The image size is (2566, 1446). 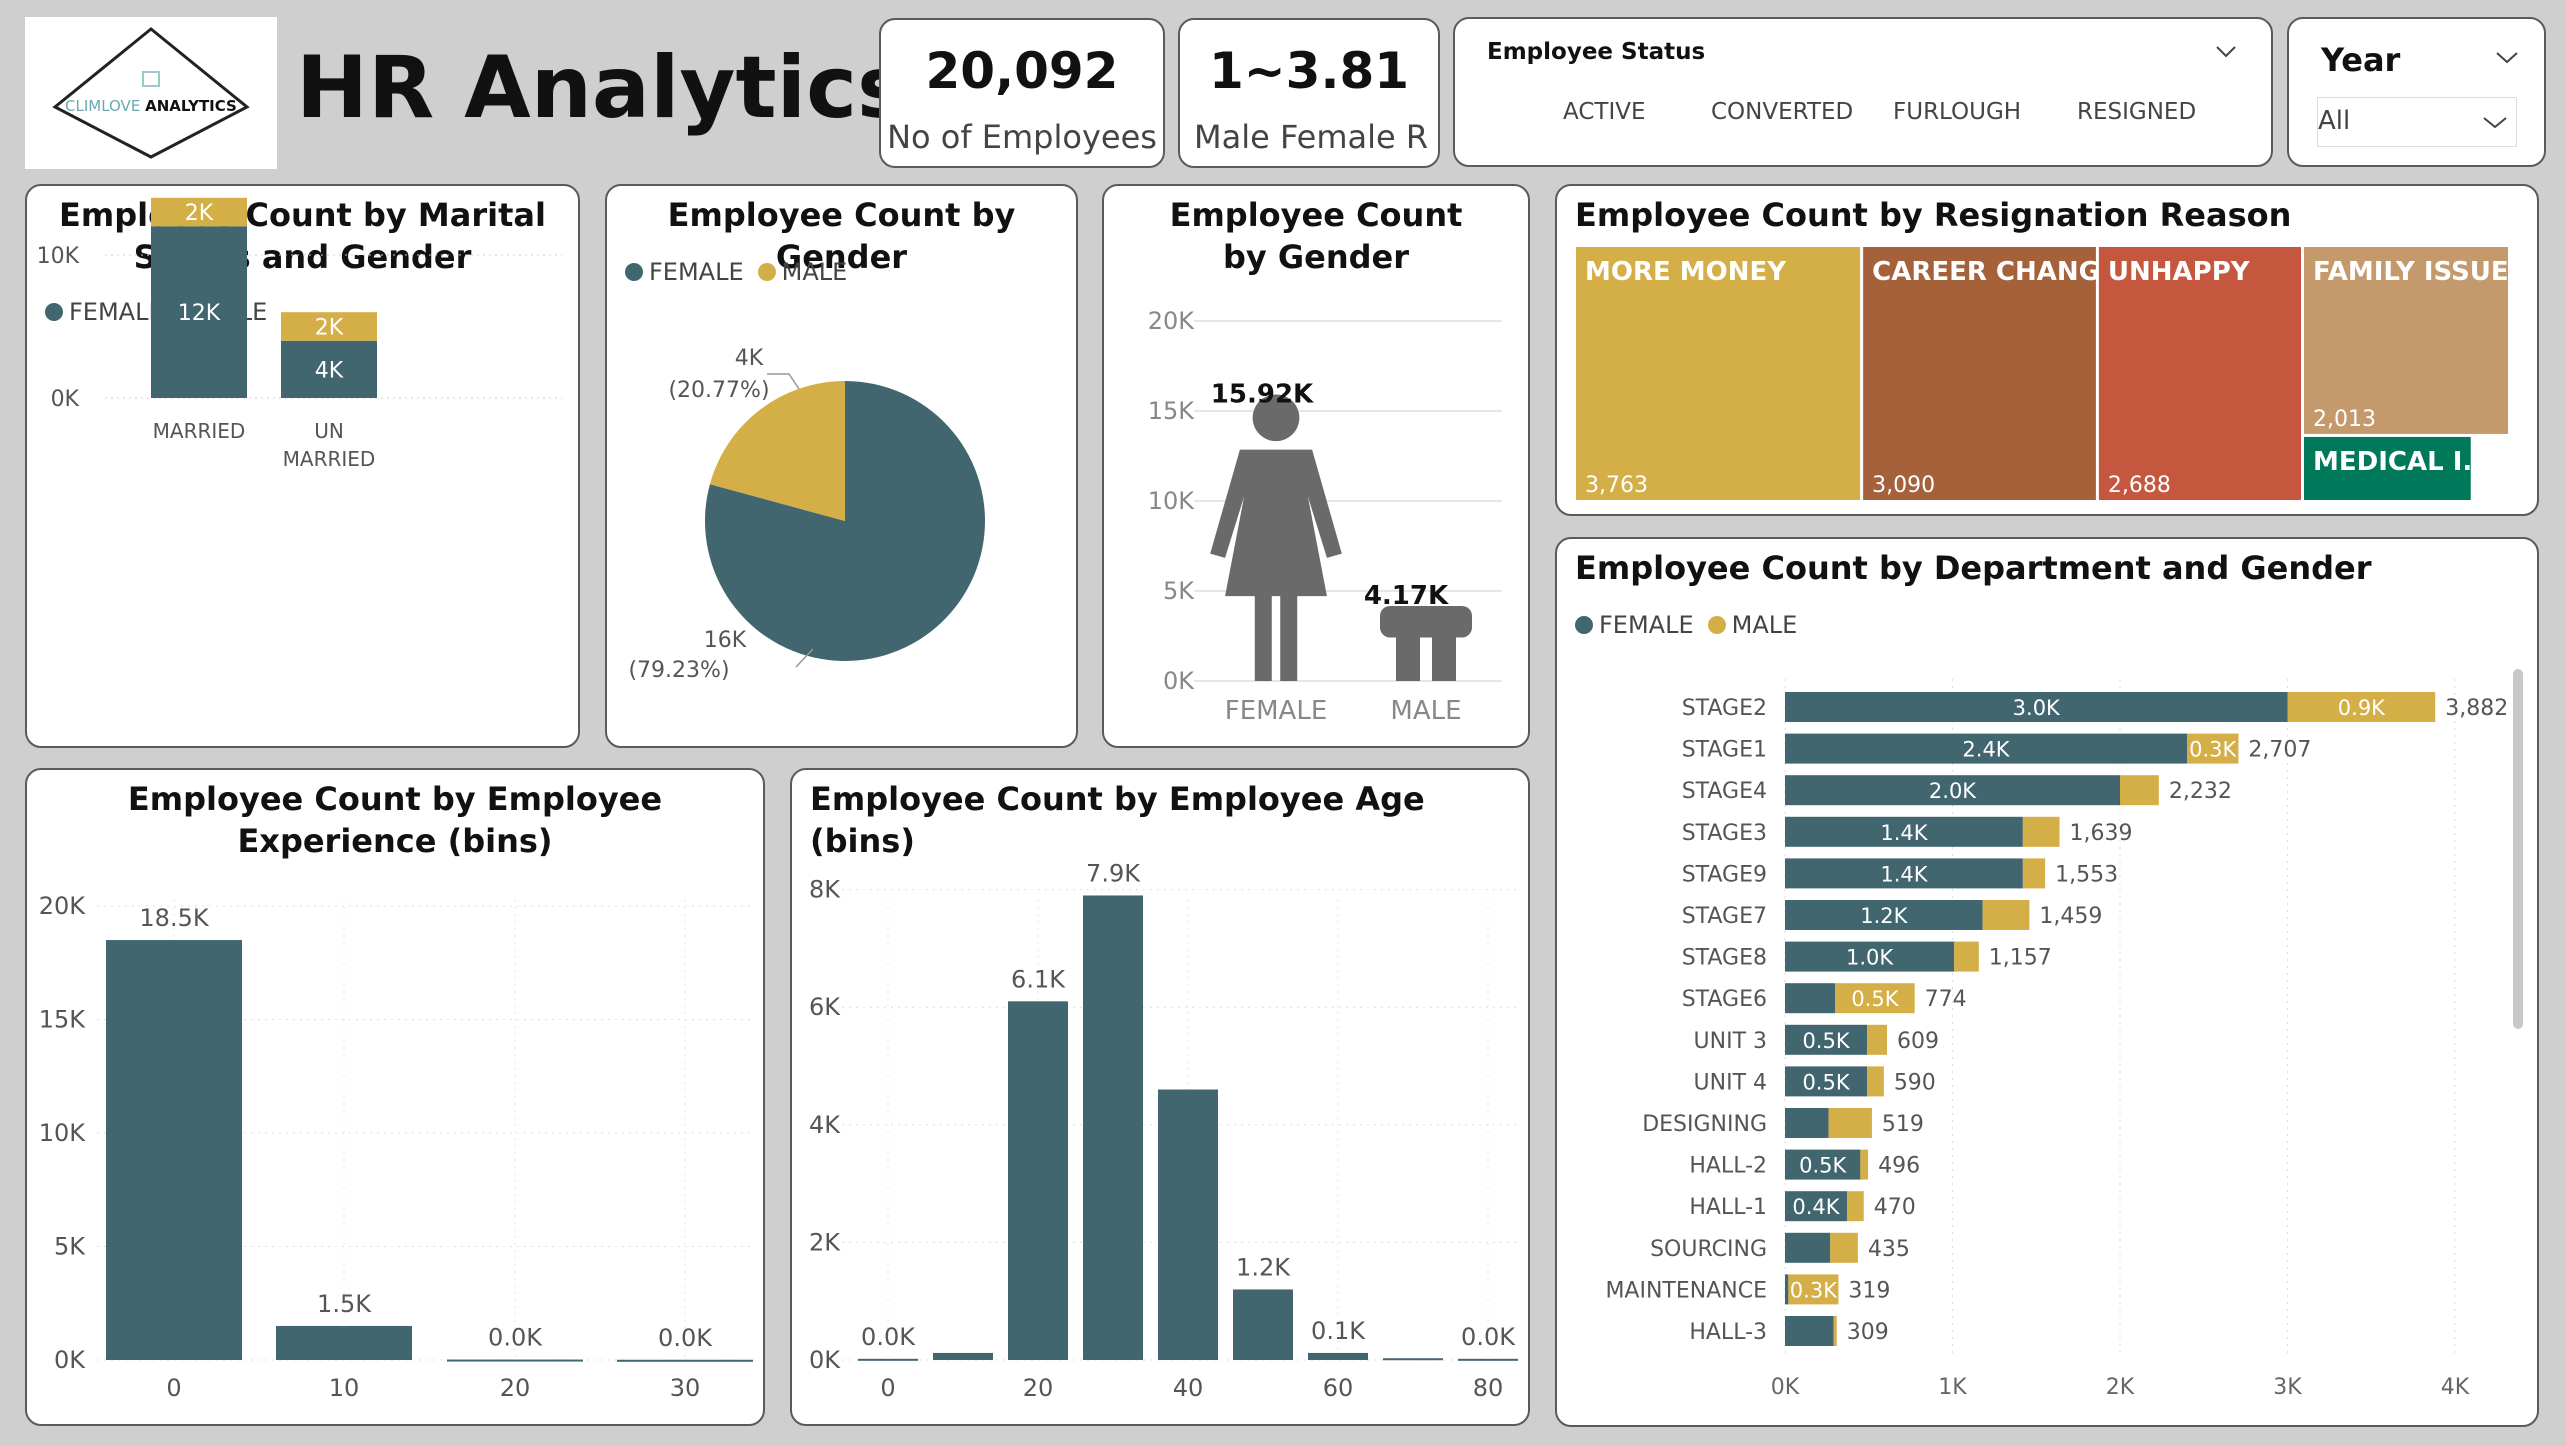 I want to click on year-dropdown: All, so click(x=2417, y=122).